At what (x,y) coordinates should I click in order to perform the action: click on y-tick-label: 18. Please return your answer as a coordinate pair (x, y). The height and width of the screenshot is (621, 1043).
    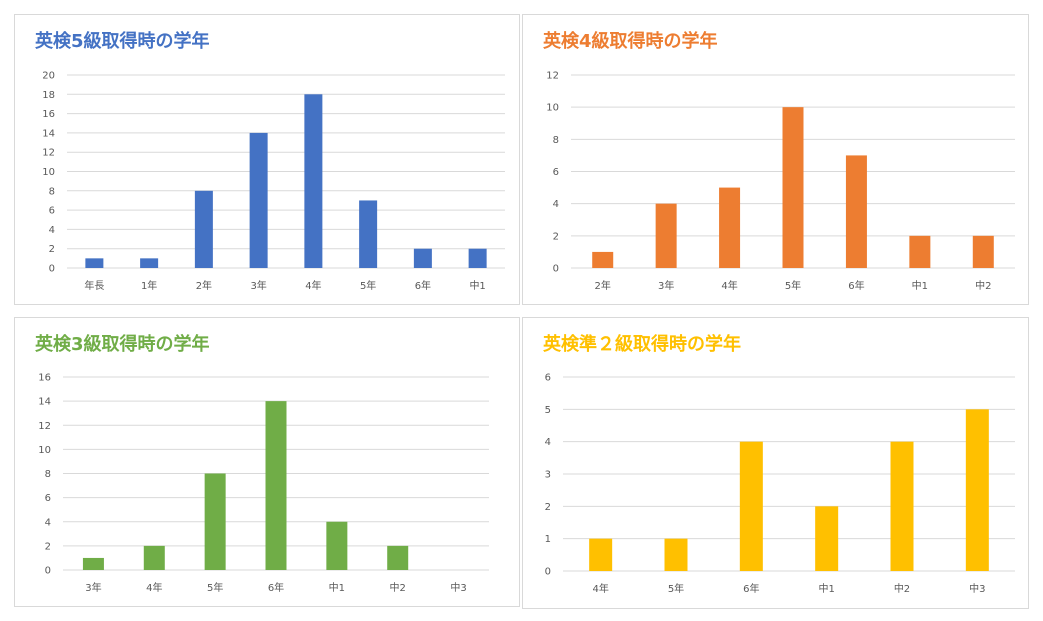
    Looking at the image, I should click on (48, 95).